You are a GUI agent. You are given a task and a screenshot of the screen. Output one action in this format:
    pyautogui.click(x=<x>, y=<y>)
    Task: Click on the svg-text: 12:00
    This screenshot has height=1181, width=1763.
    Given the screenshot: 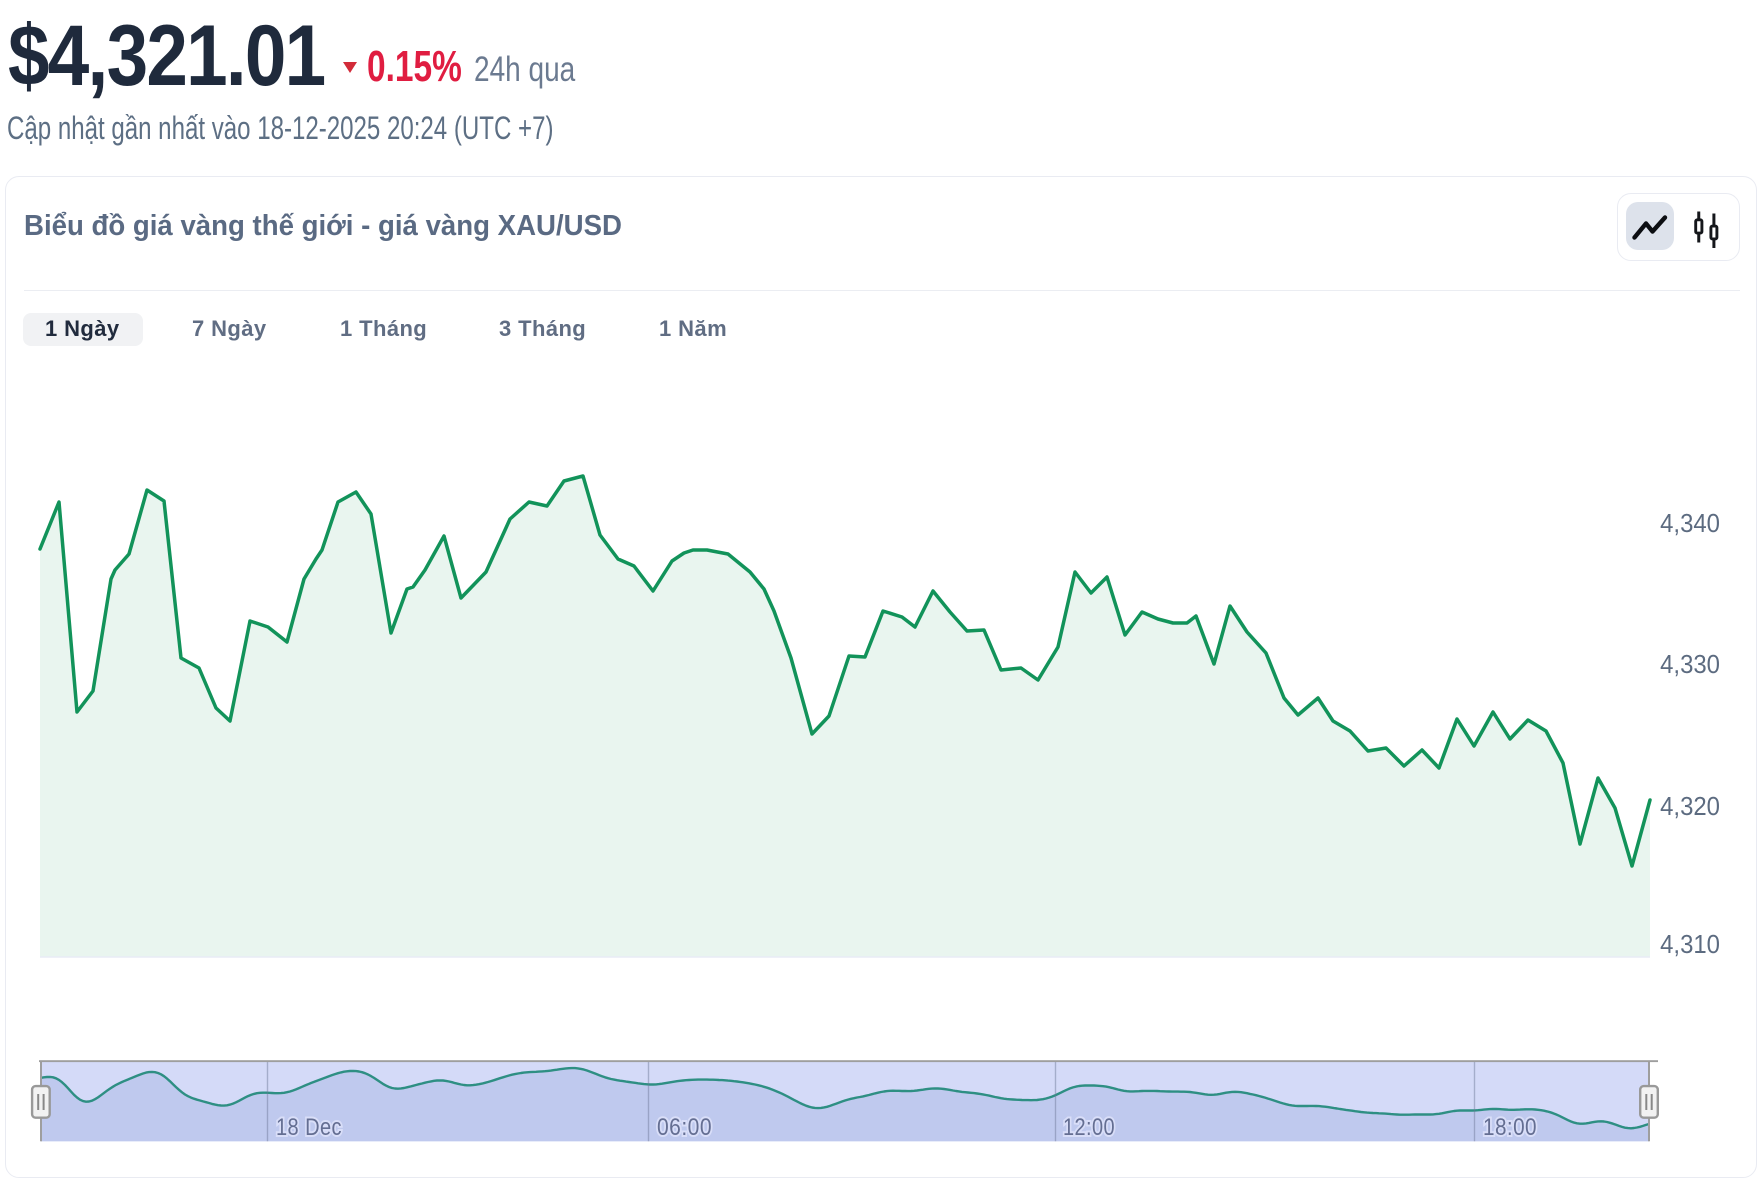 What is the action you would take?
    pyautogui.click(x=1089, y=1127)
    